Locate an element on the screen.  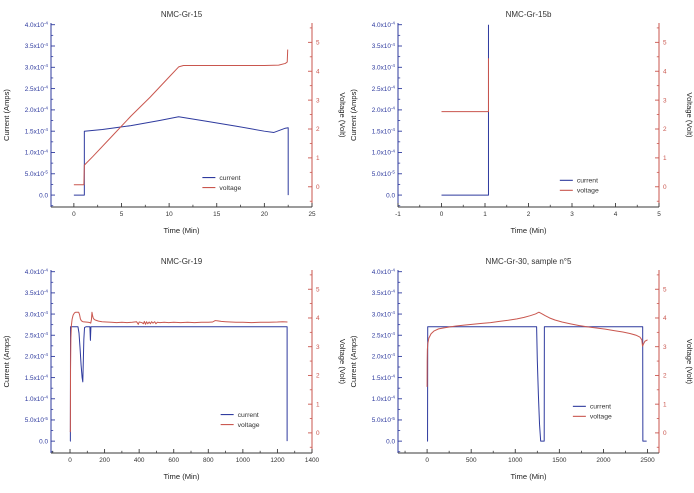
chart-title: NMC-Gr-15 is located at coordinates (182, 14).